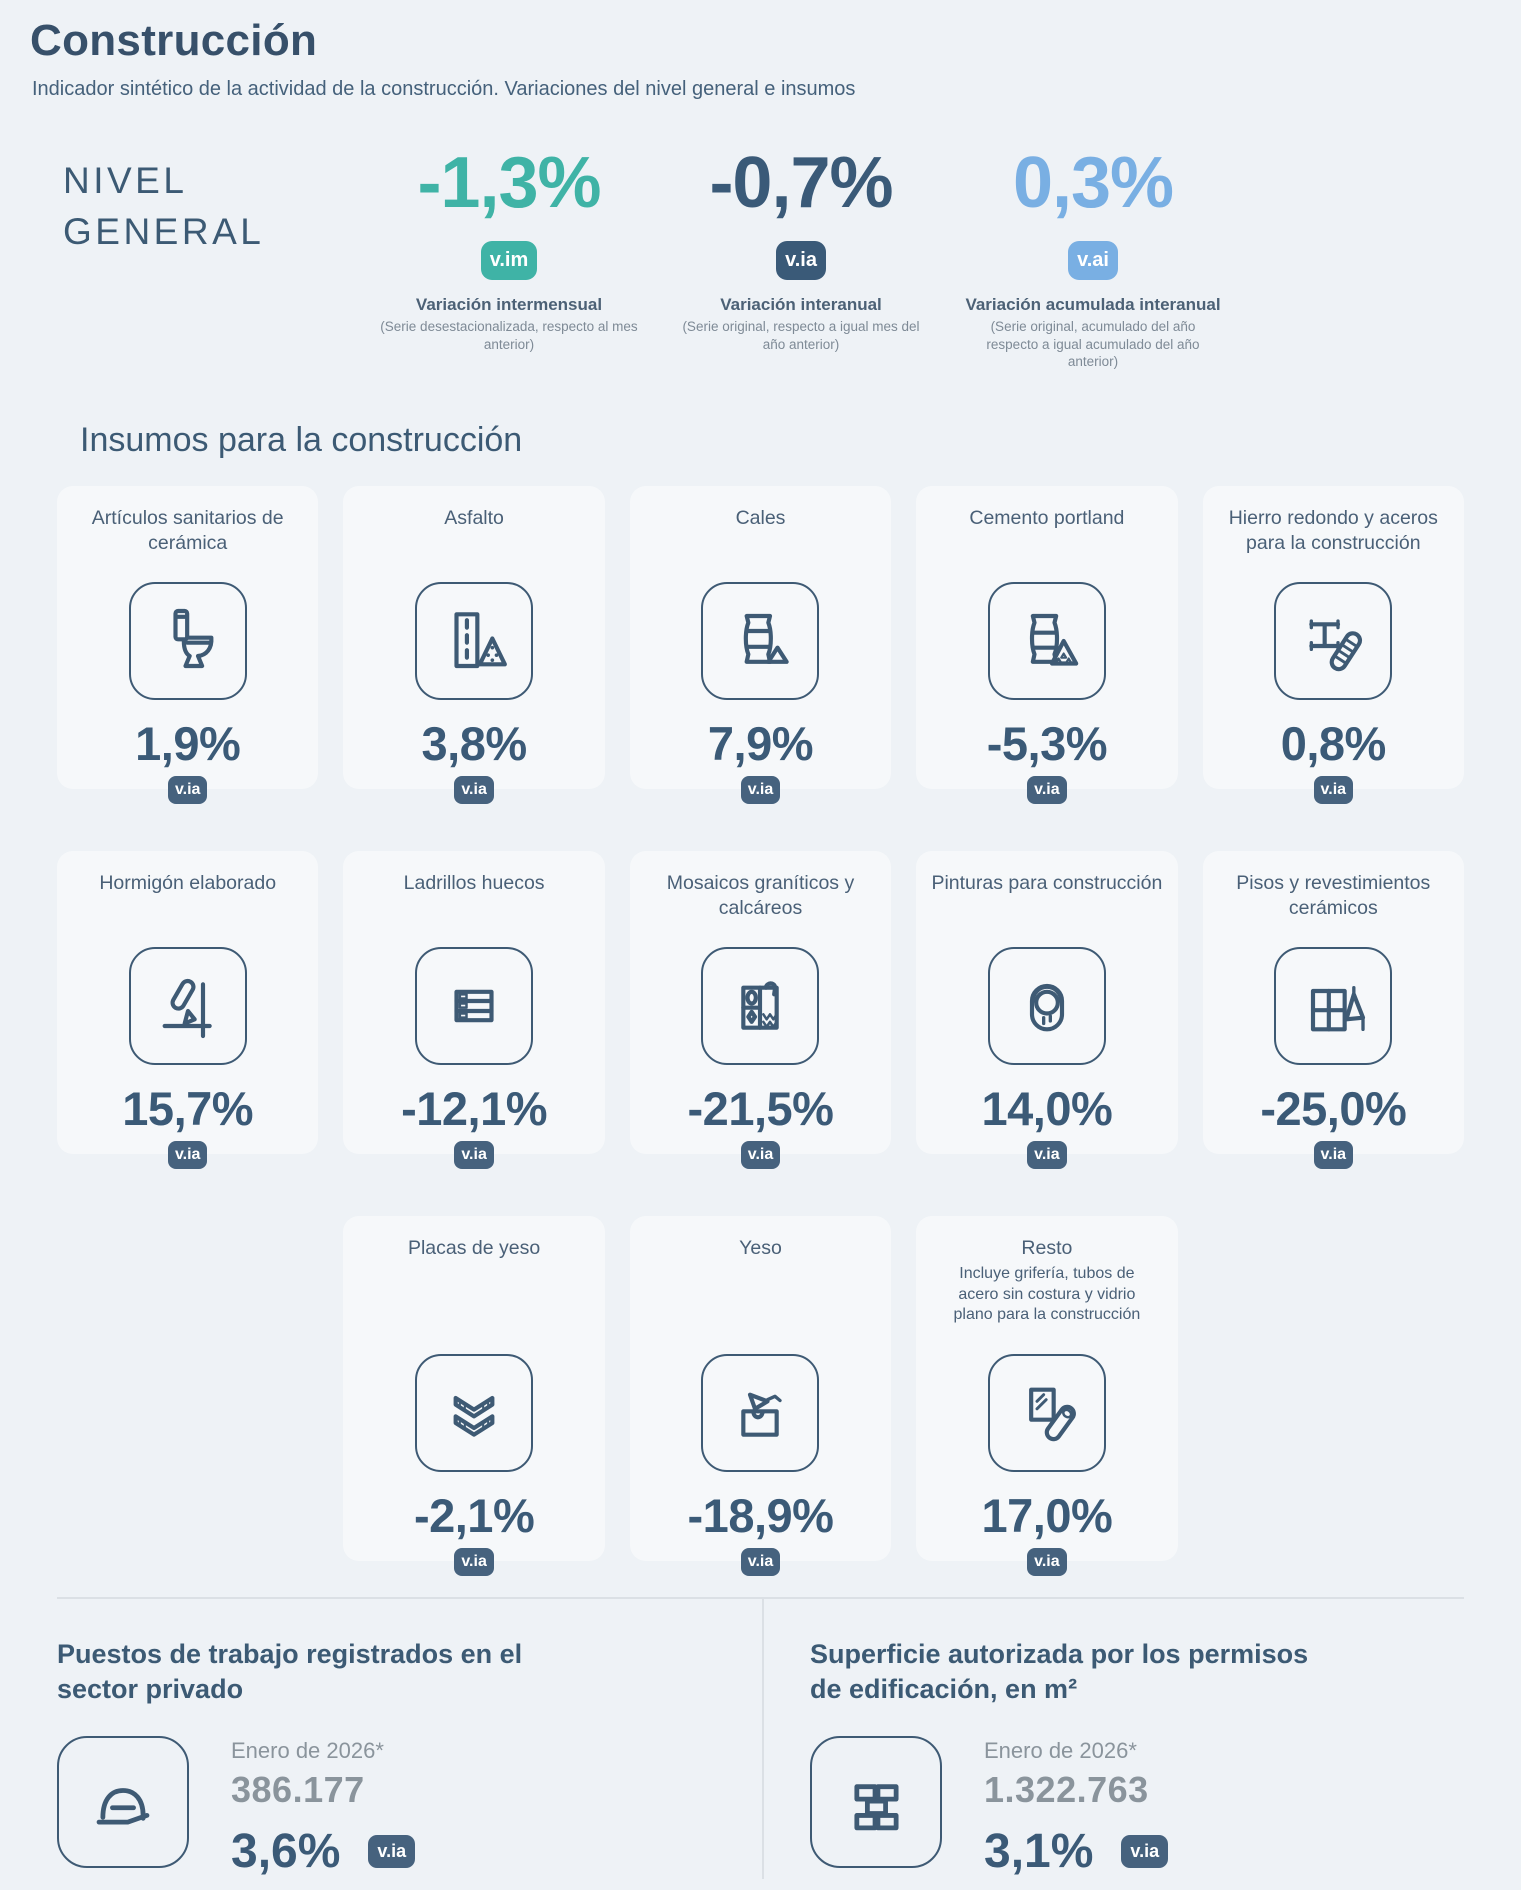 The width and height of the screenshot is (1521, 1890). I want to click on card-label: Artículos sanitarios de cerámica, so click(187, 530).